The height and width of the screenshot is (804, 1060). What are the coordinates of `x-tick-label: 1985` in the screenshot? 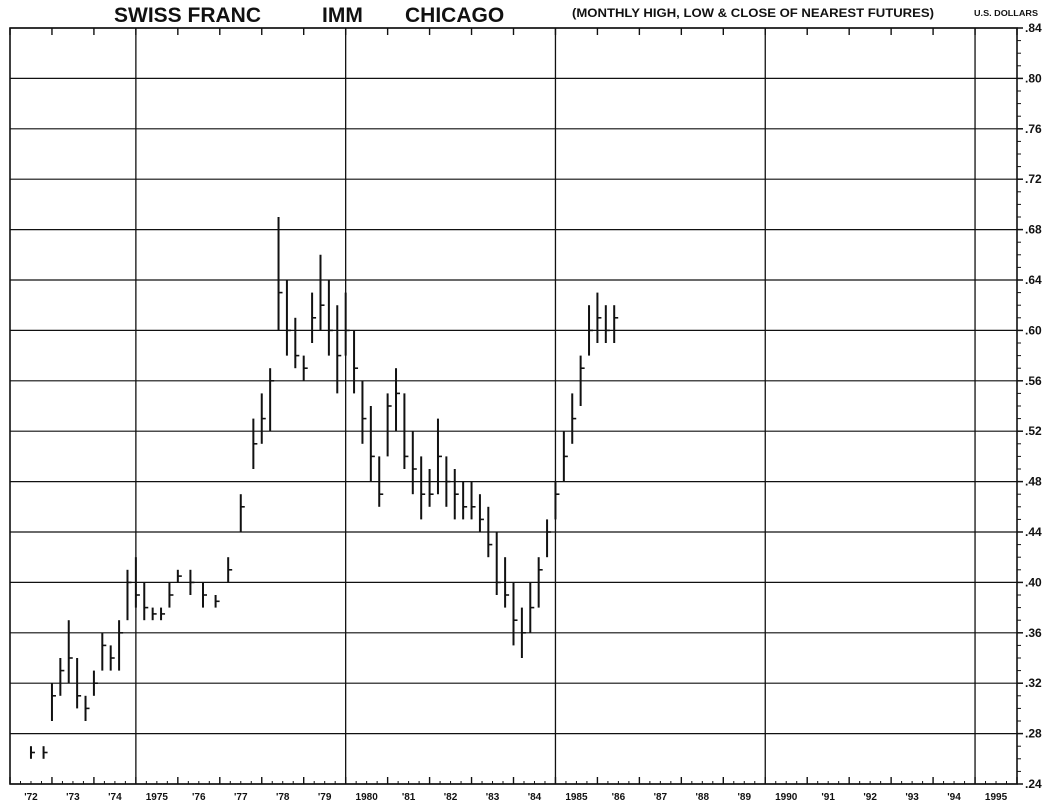 It's located at (576, 797).